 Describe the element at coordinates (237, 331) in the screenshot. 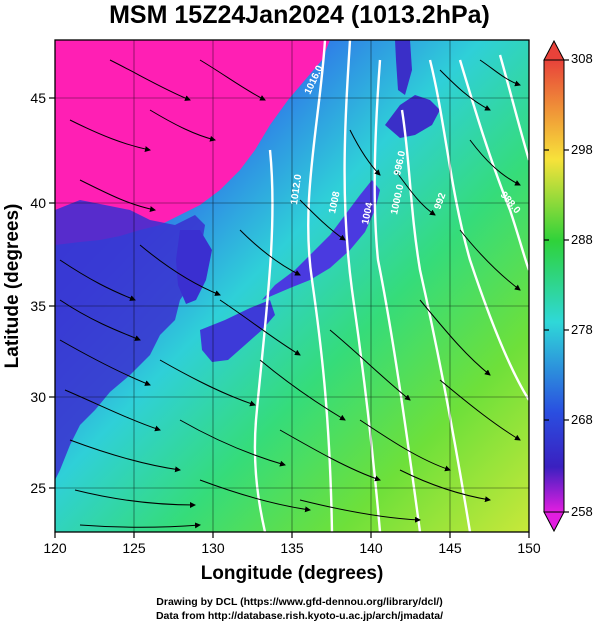

I see `japan-kyushu-shikoku` at that location.